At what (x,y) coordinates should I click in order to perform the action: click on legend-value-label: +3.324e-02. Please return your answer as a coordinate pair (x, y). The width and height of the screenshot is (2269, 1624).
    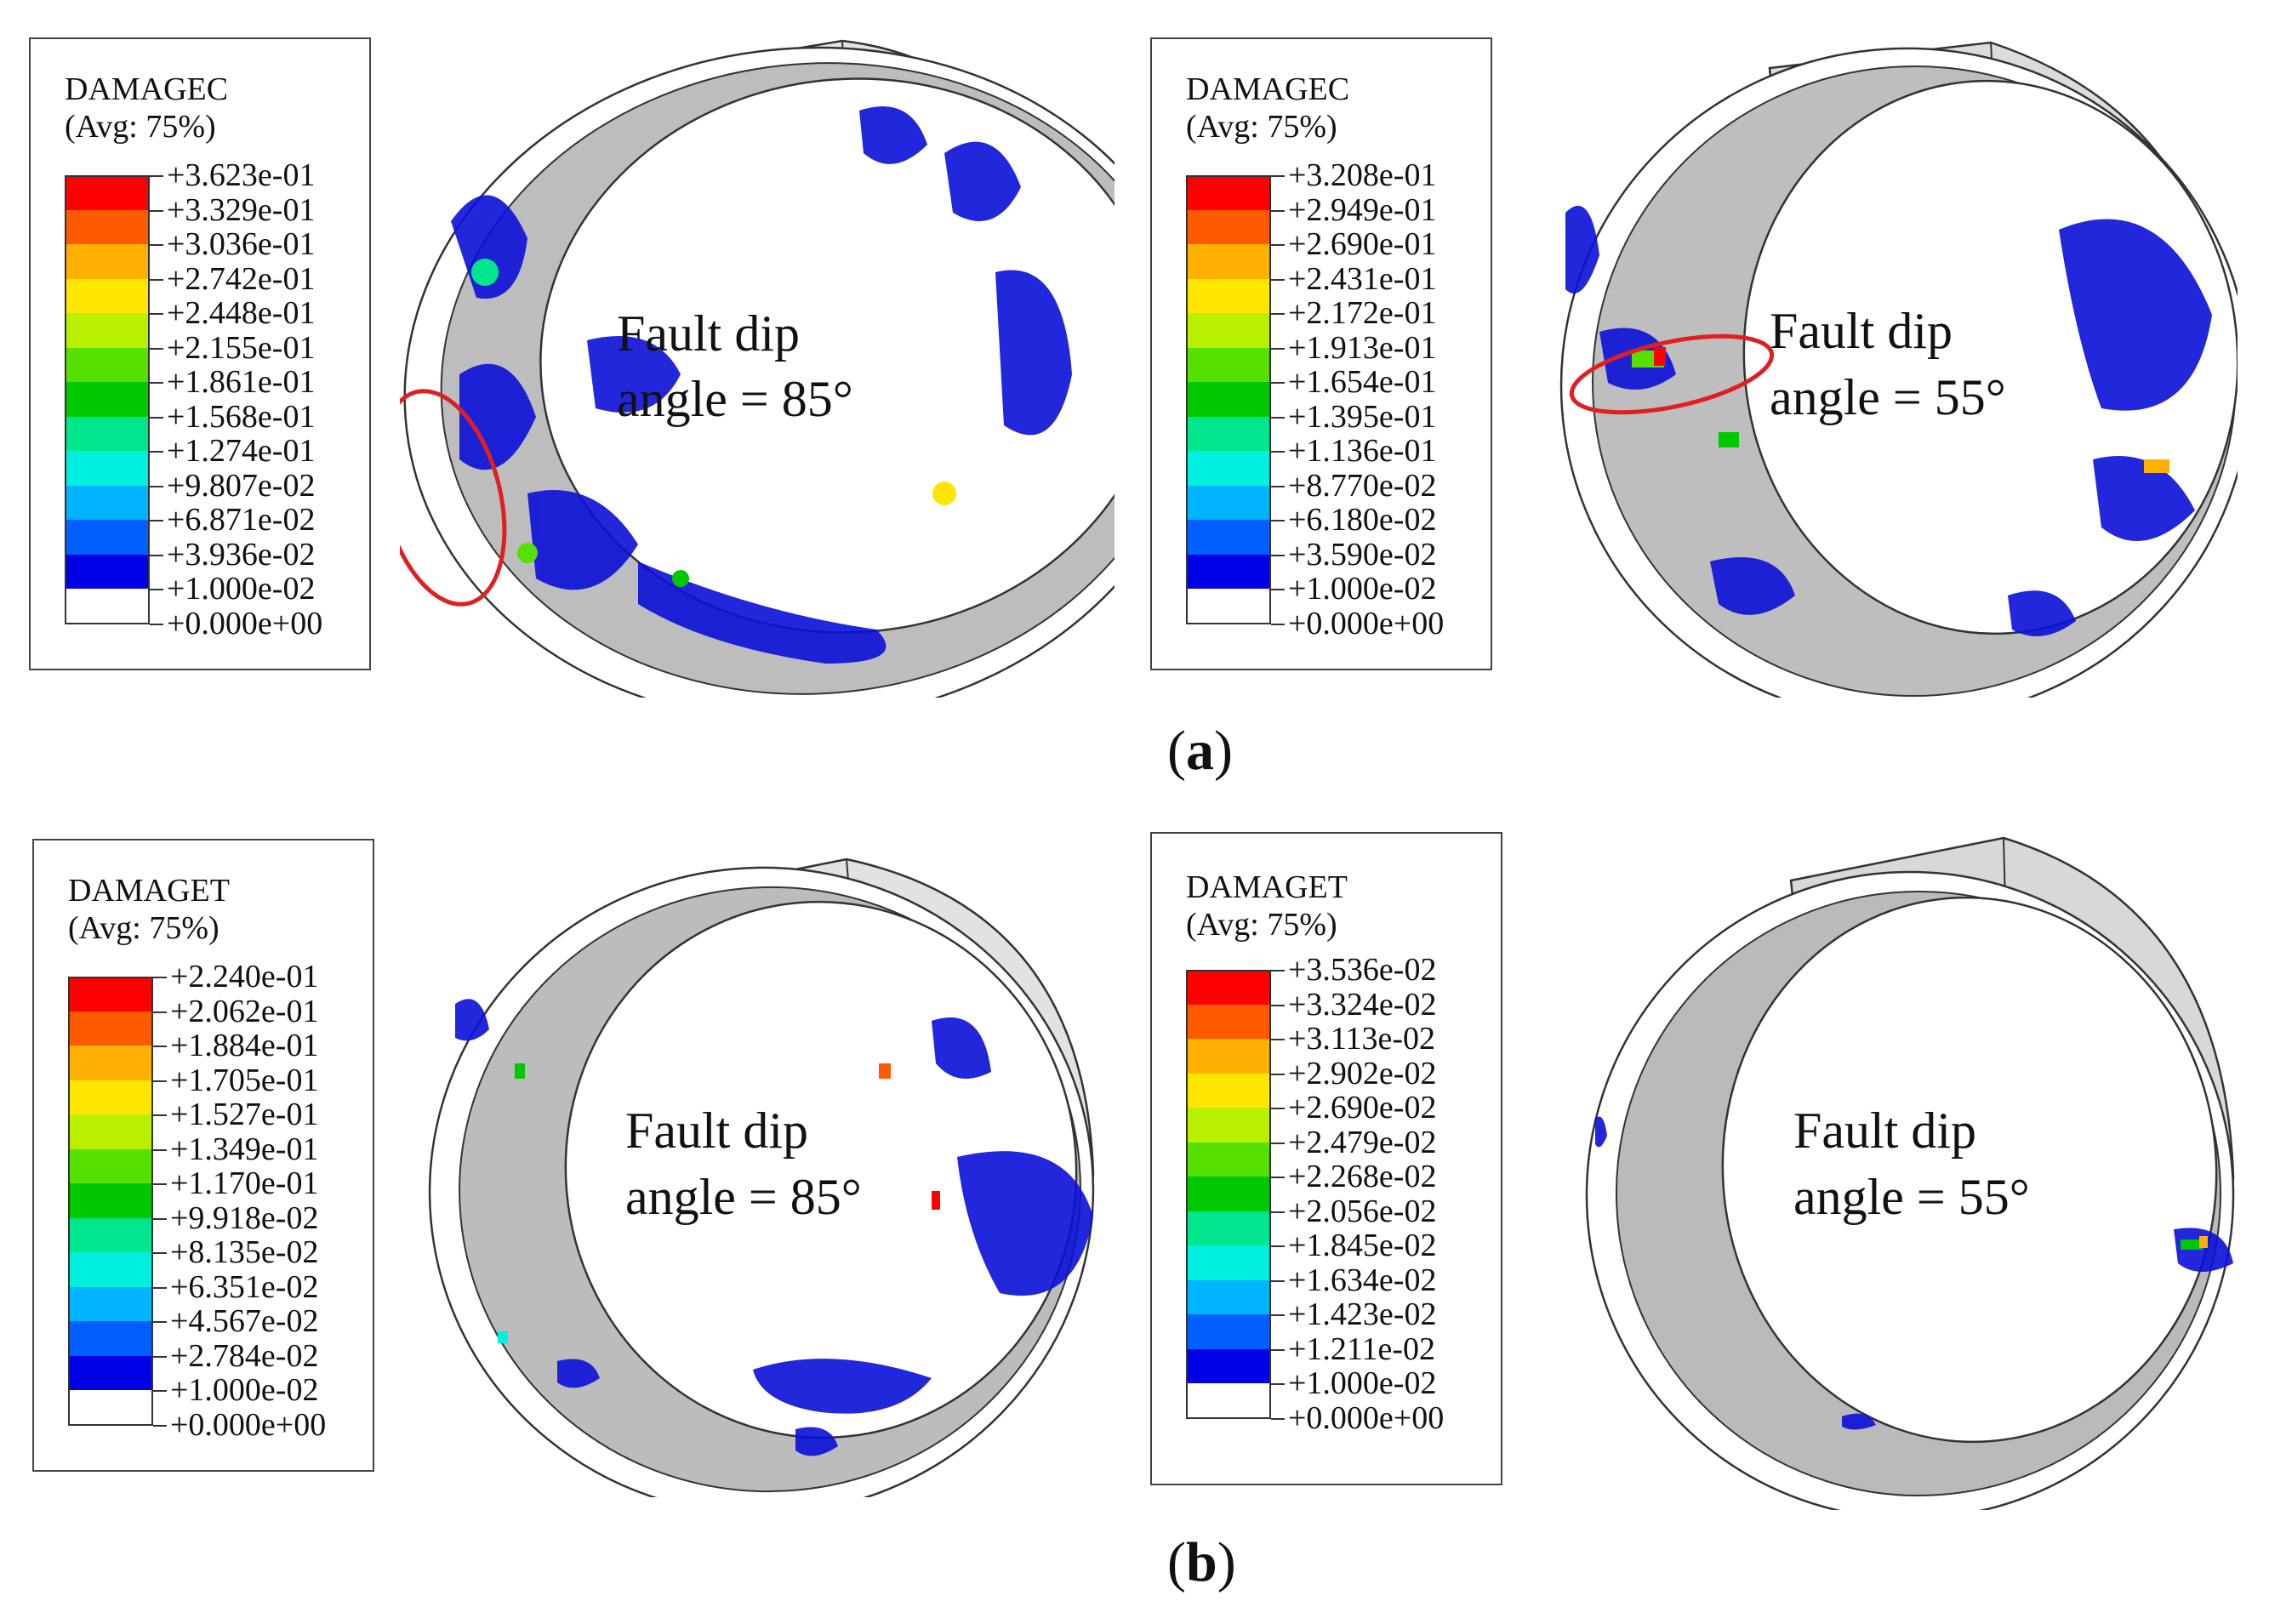
    Looking at the image, I should click on (1362, 1005).